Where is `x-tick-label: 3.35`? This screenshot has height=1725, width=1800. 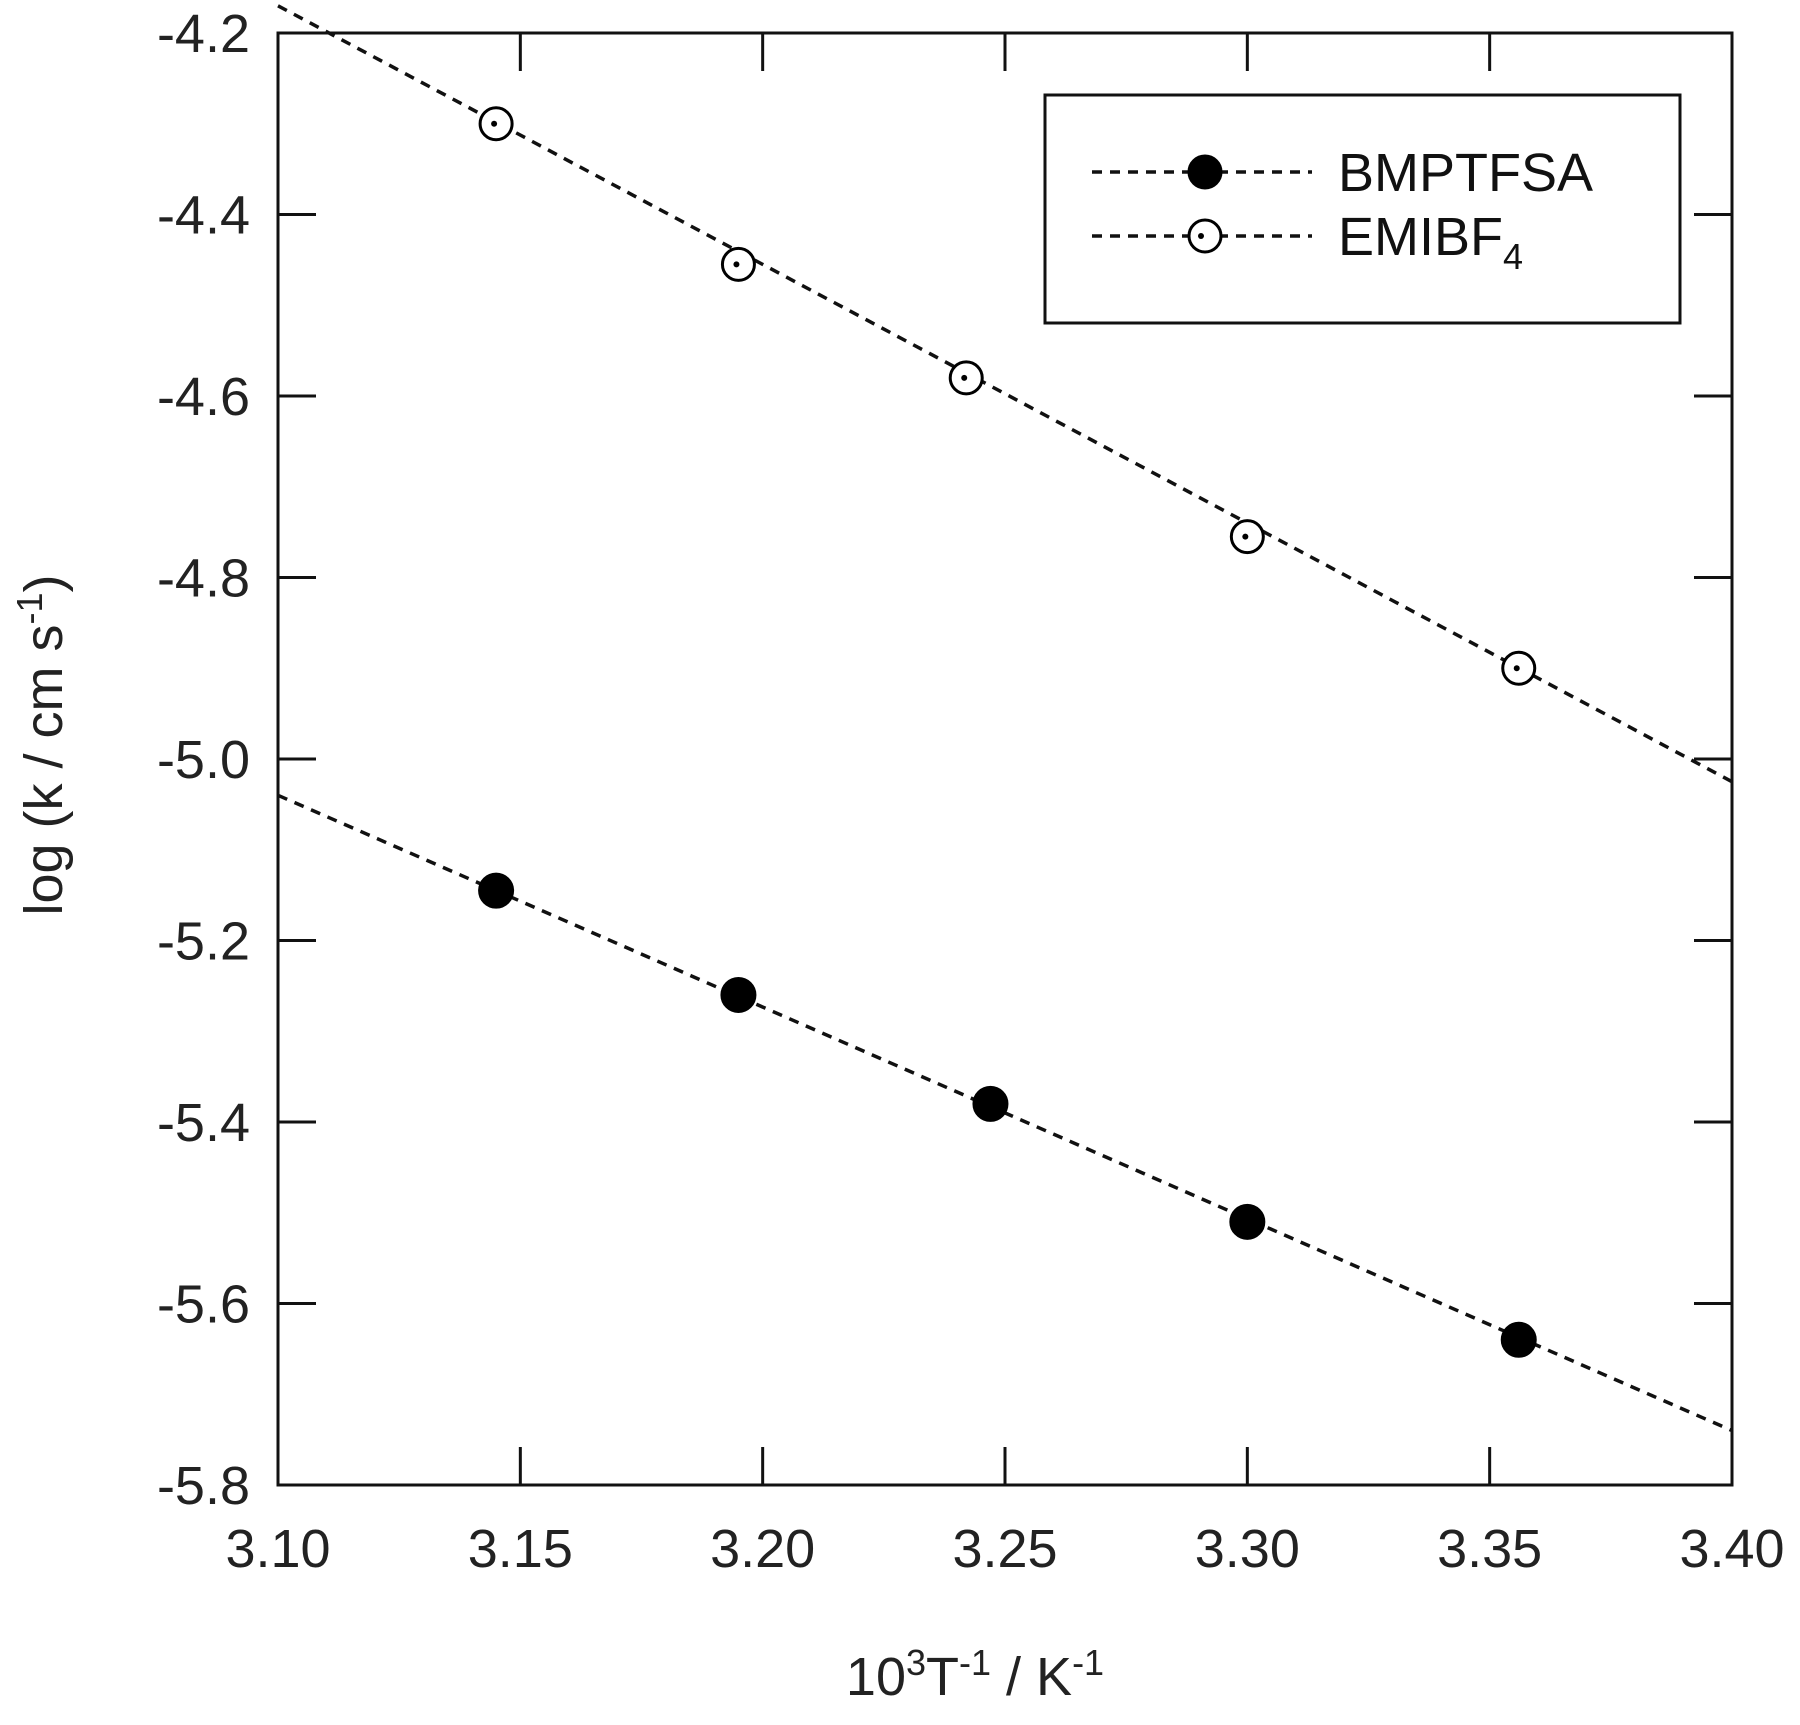 x-tick-label: 3.35 is located at coordinates (1489, 1549).